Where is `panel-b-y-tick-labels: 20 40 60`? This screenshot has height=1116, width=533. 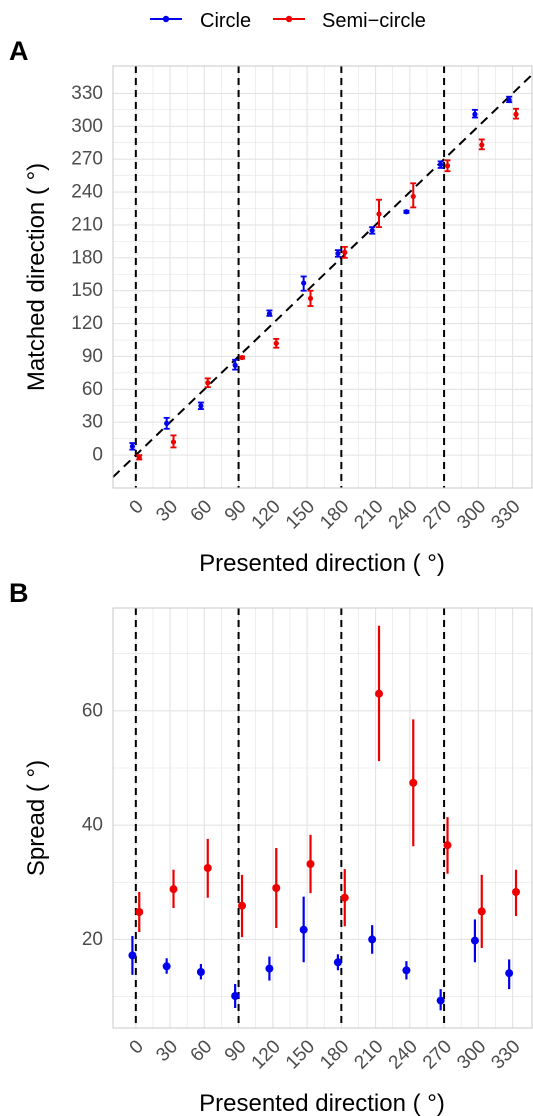
panel-b-y-tick-labels: 20 40 60 is located at coordinates (92, 825).